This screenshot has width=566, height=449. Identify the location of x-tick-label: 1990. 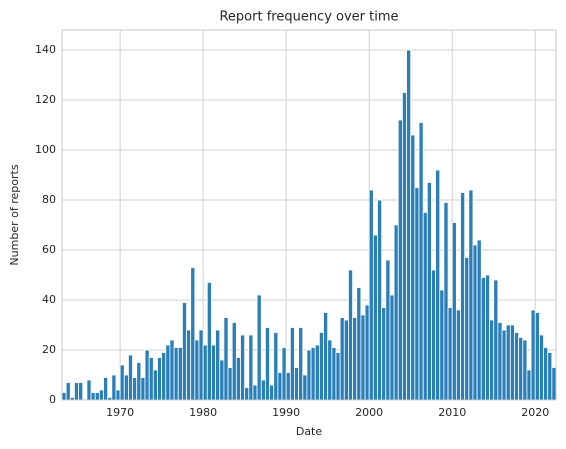
(286, 412).